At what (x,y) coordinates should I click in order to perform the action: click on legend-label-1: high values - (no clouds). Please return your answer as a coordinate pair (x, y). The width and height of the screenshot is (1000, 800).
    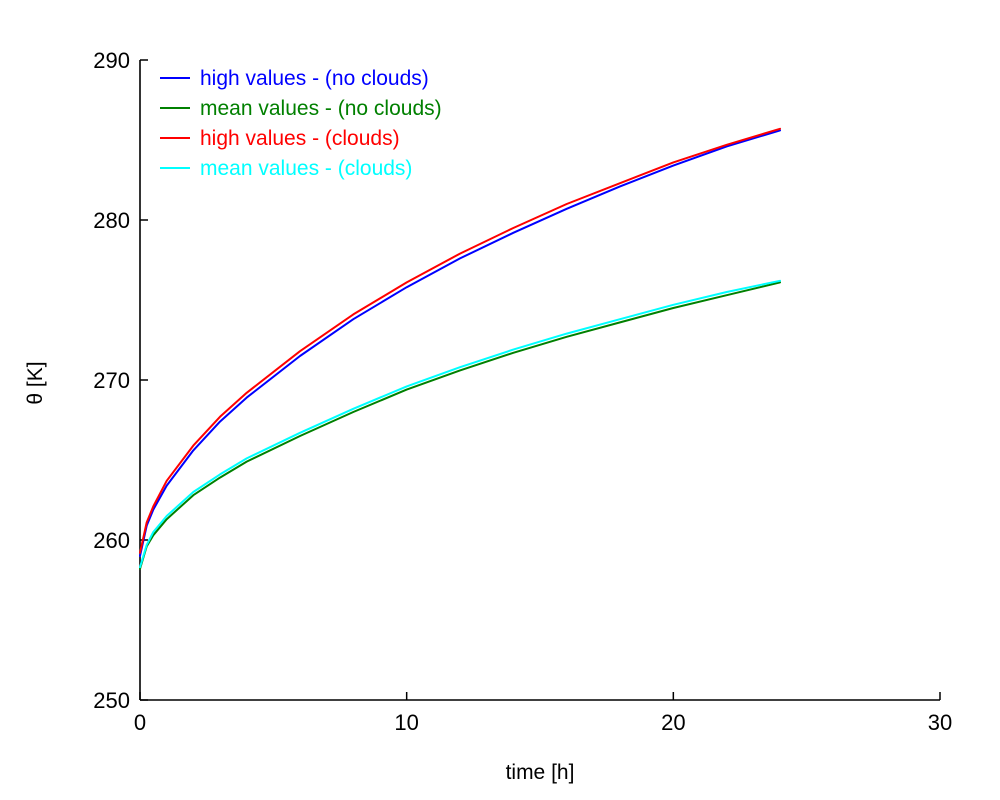
    Looking at the image, I should click on (314, 78).